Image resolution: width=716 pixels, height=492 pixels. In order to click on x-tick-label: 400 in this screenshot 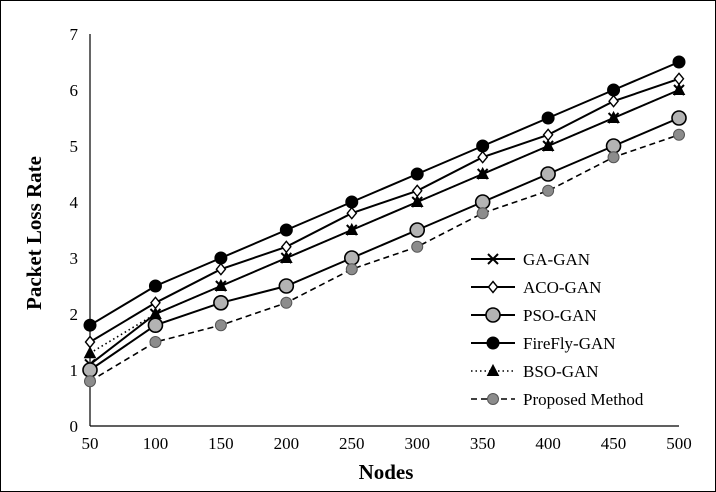, I will do `click(548, 443)`.